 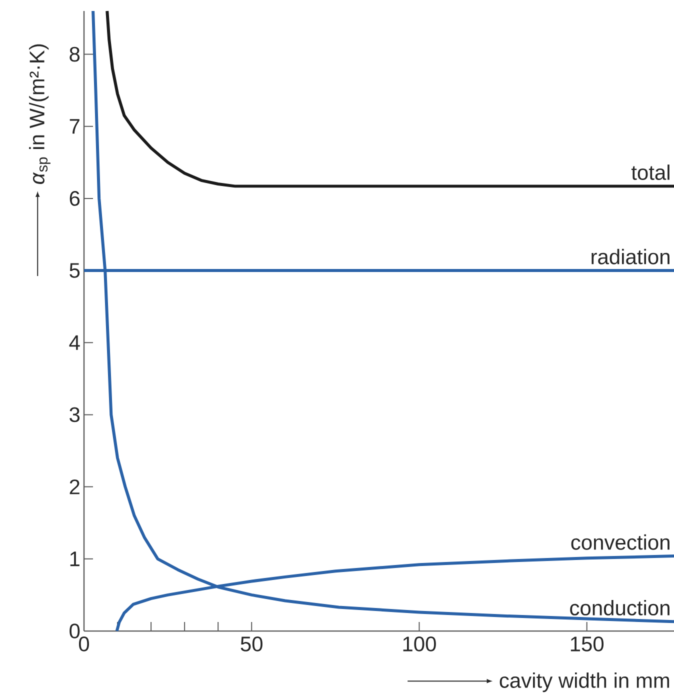 What do you see at coordinates (251, 644) in the screenshot?
I see `x-tick-label: 50` at bounding box center [251, 644].